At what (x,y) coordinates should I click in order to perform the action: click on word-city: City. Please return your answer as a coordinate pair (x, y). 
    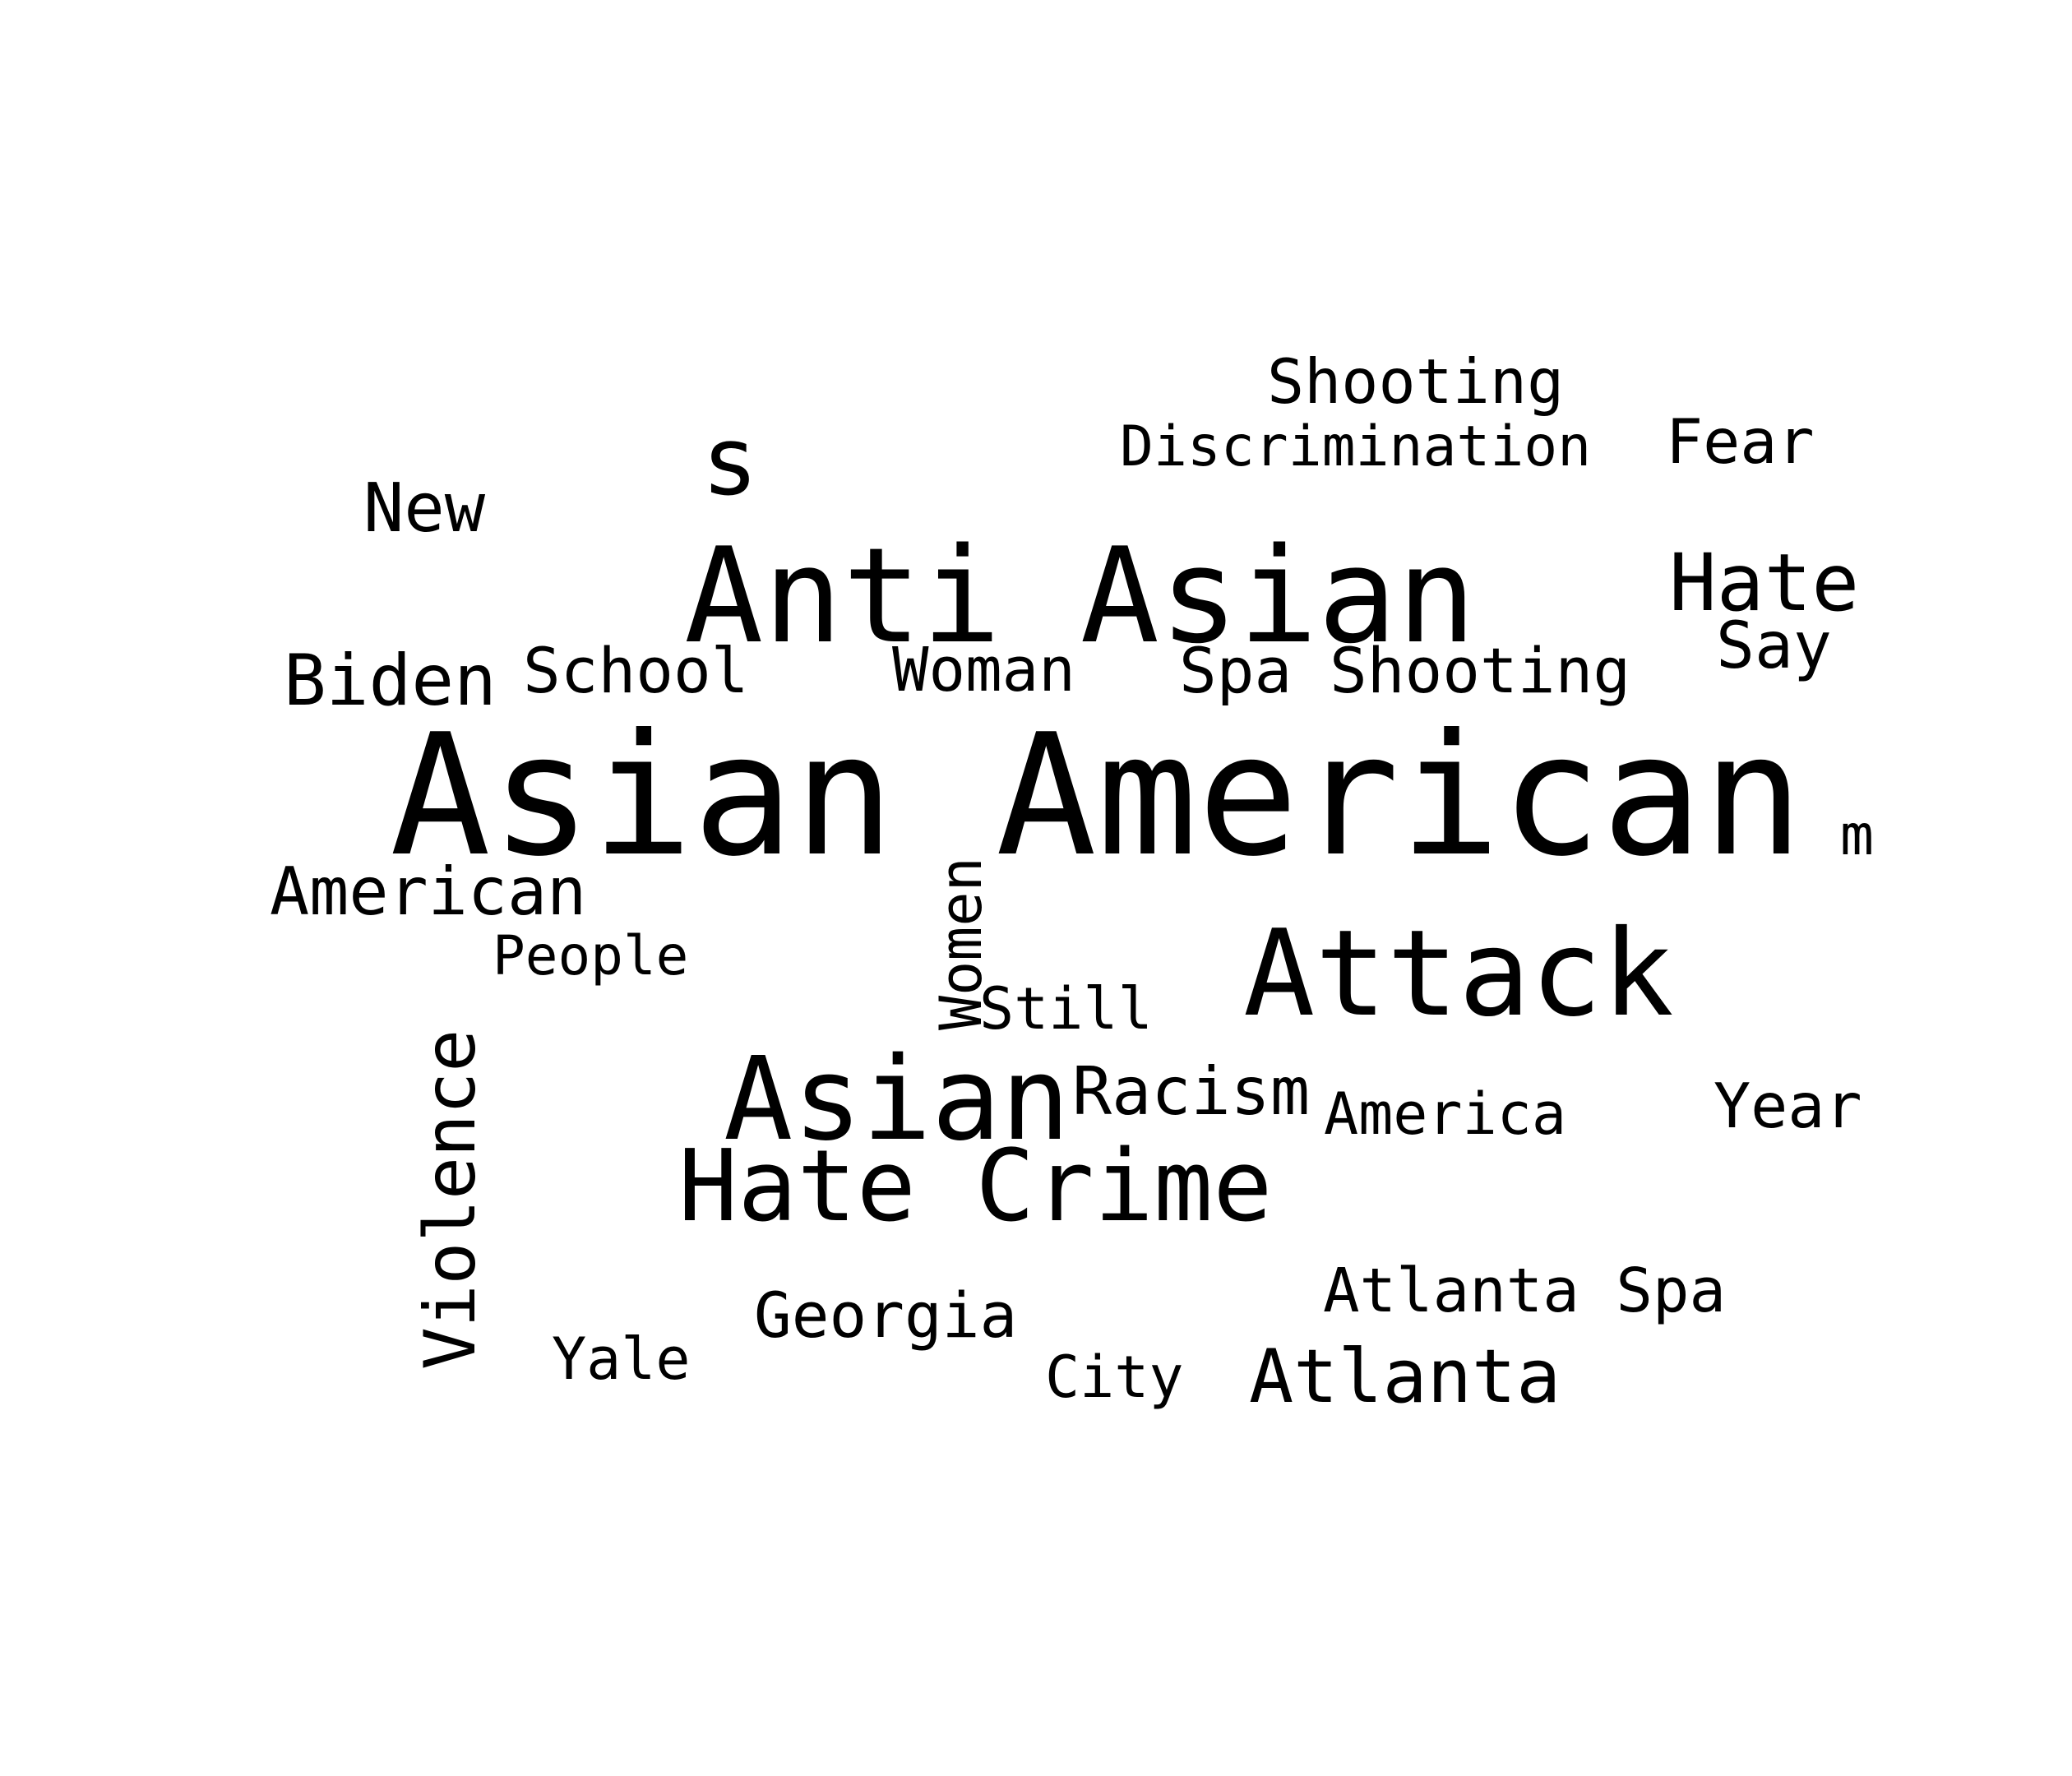
    Looking at the image, I should click on (1114, 1377).